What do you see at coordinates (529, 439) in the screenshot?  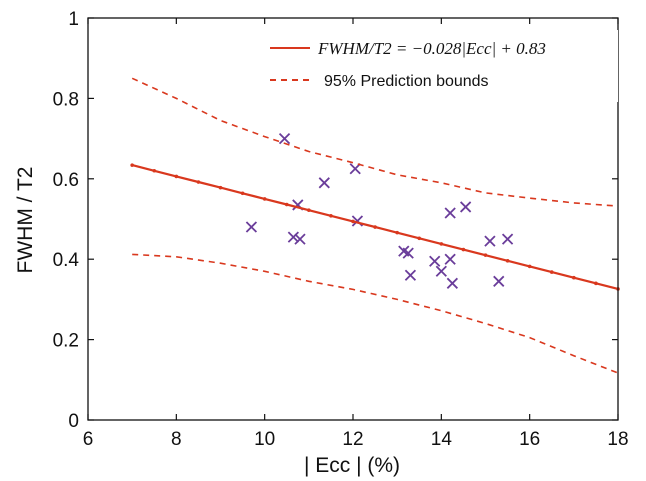 I see `x-tick-label: 16` at bounding box center [529, 439].